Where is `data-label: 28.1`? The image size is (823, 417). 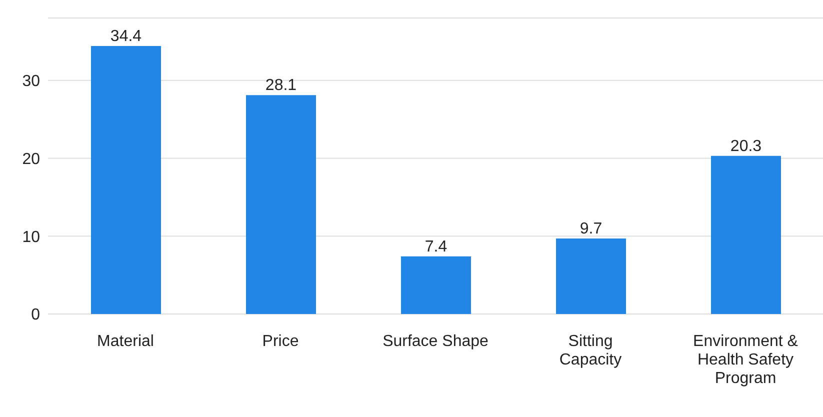 data-label: 28.1 is located at coordinates (281, 85).